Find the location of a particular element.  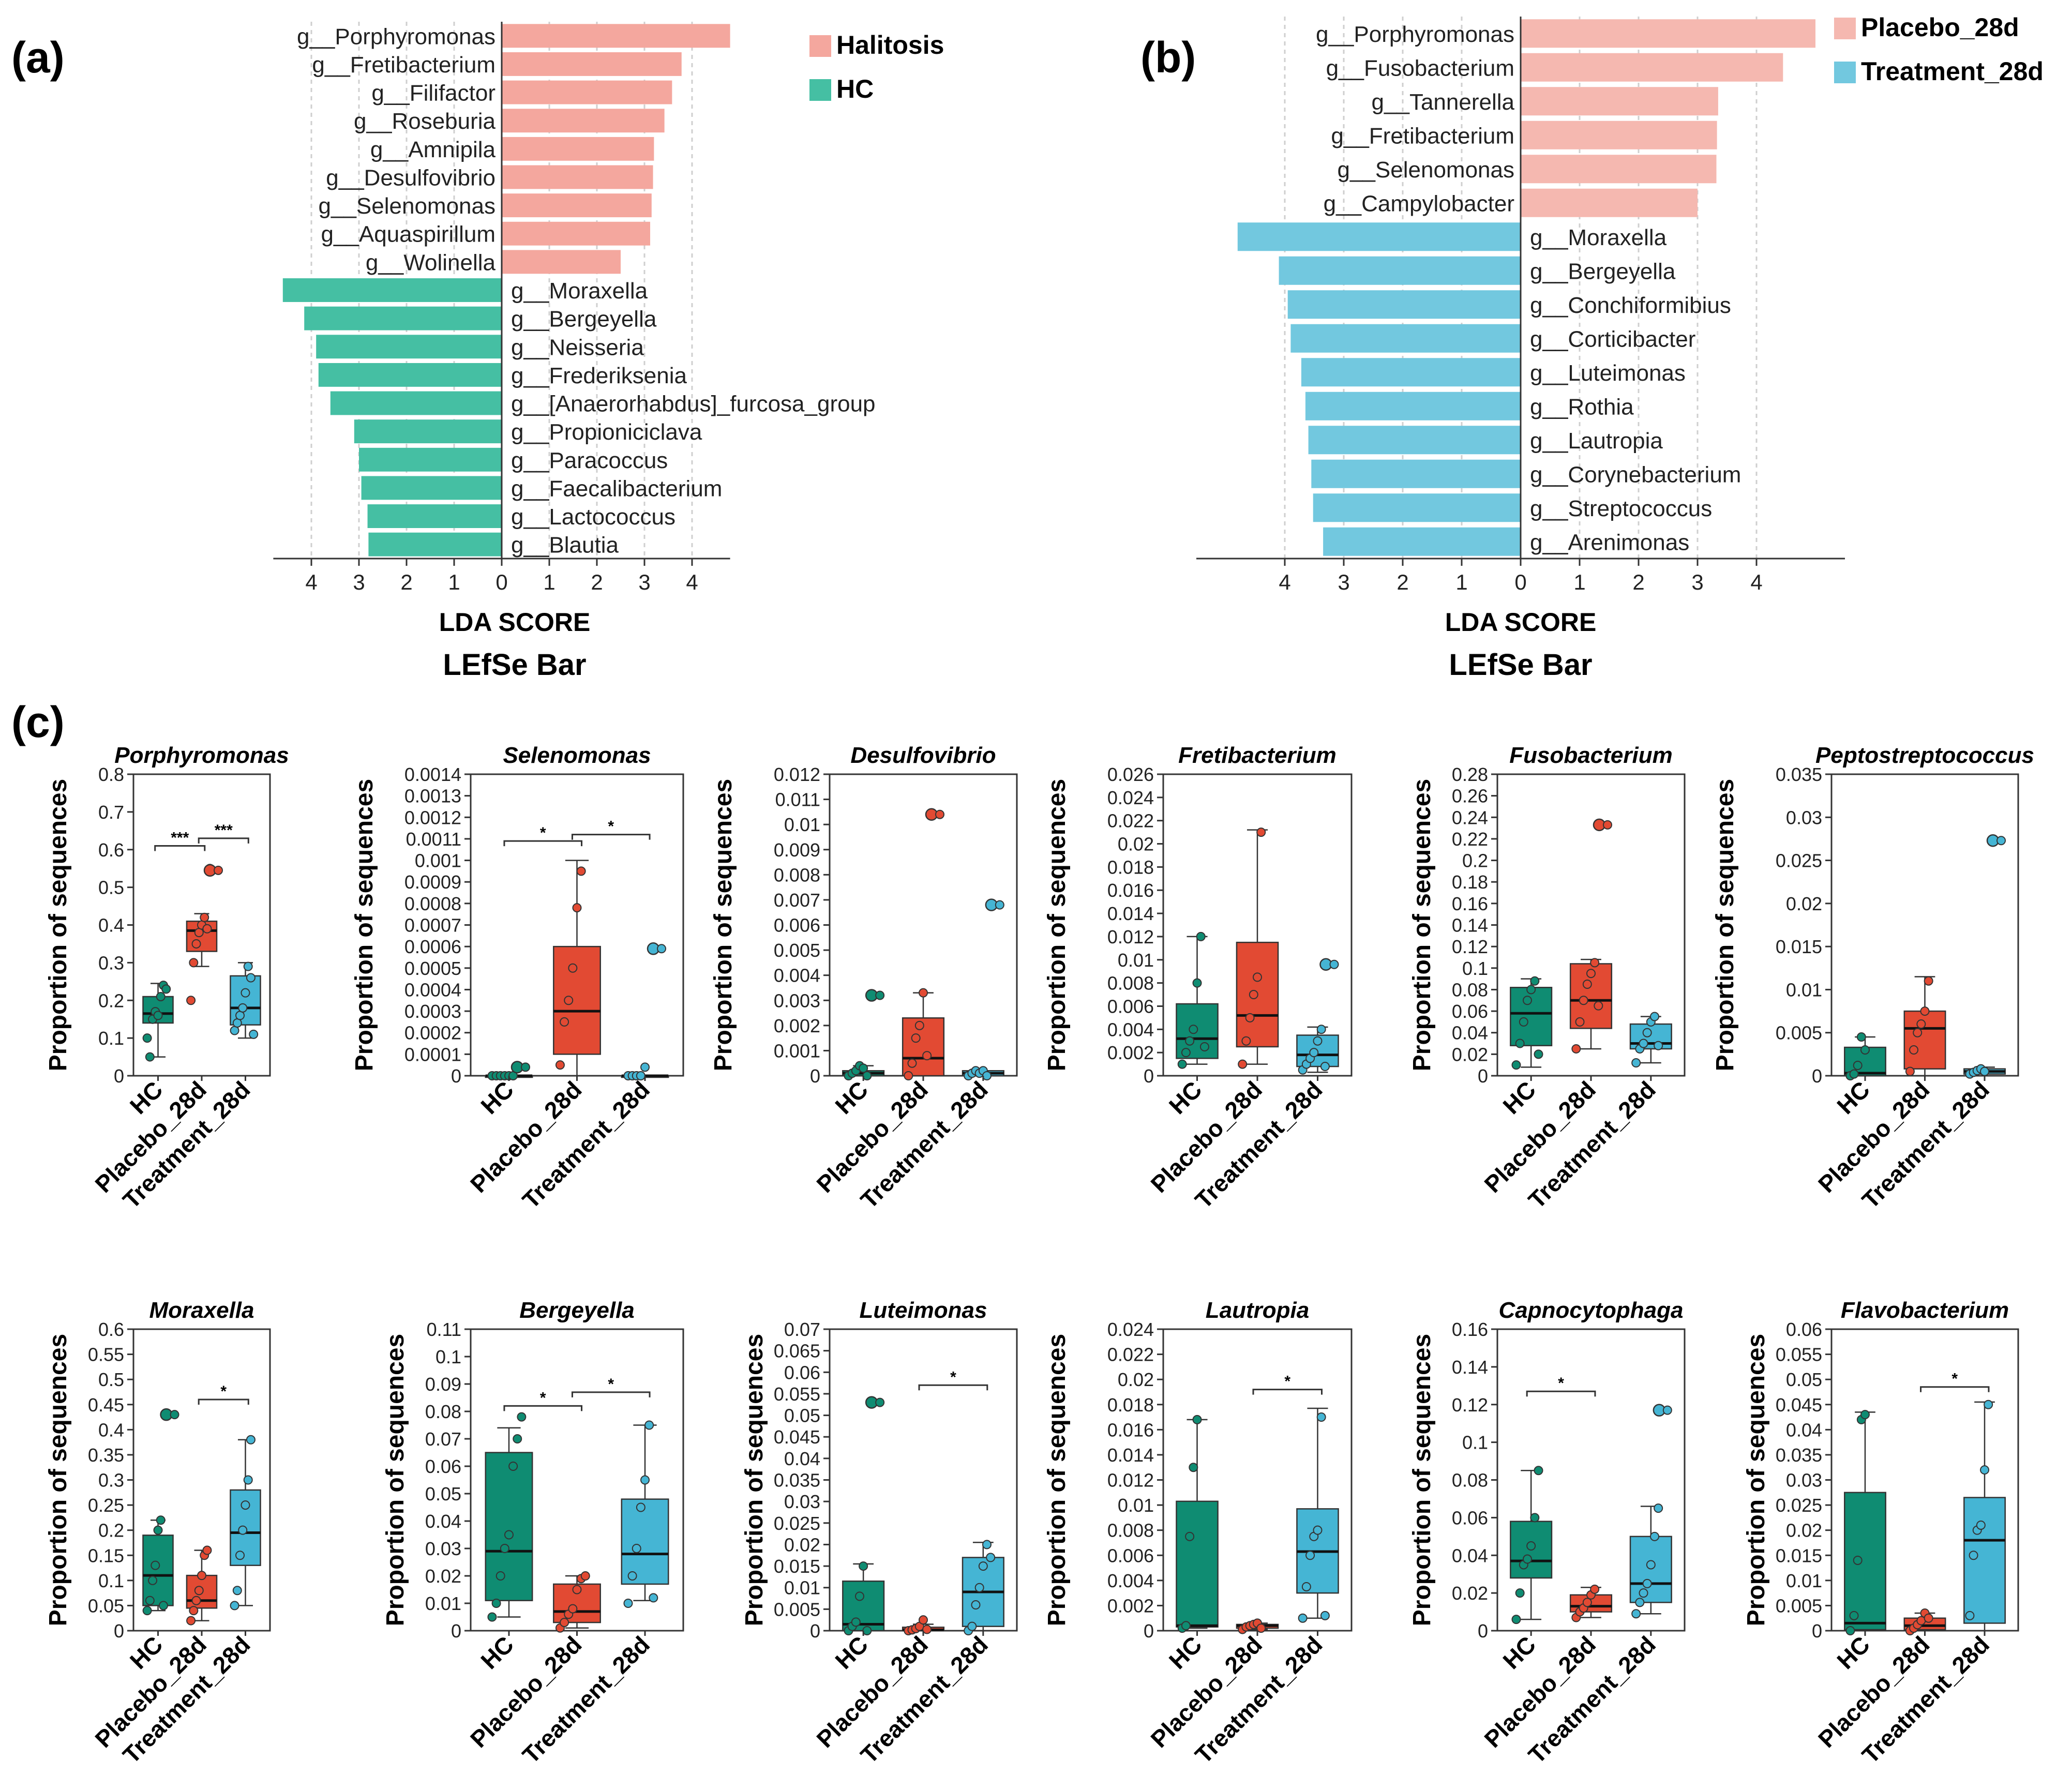

taxon-label: g__Desulfovibrio is located at coordinates (411, 177).